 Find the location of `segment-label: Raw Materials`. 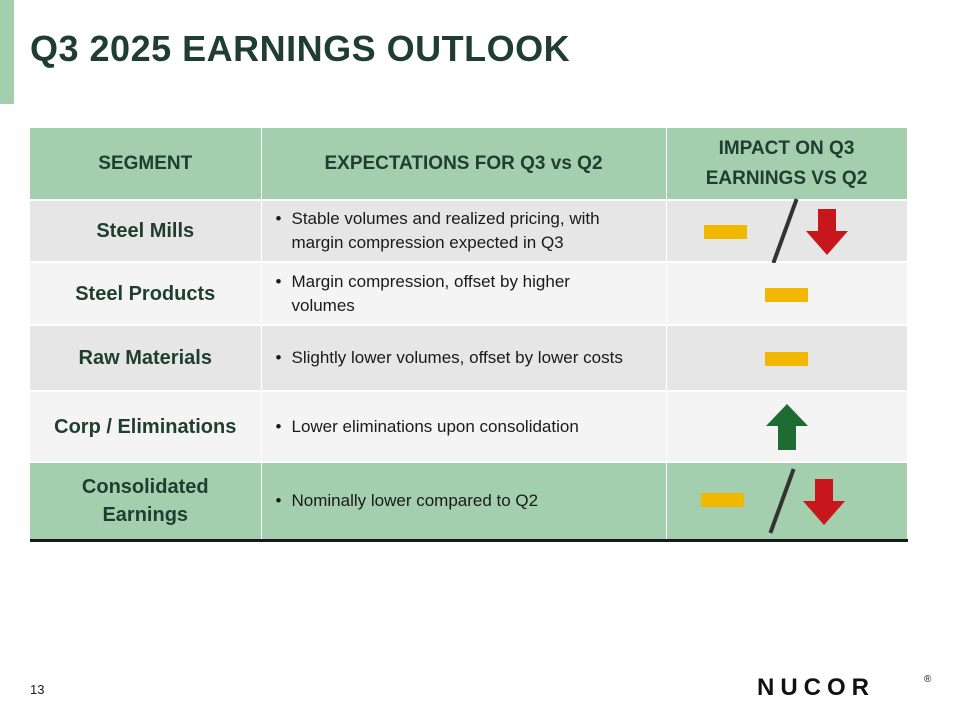

segment-label: Raw Materials is located at coordinates (145, 358).